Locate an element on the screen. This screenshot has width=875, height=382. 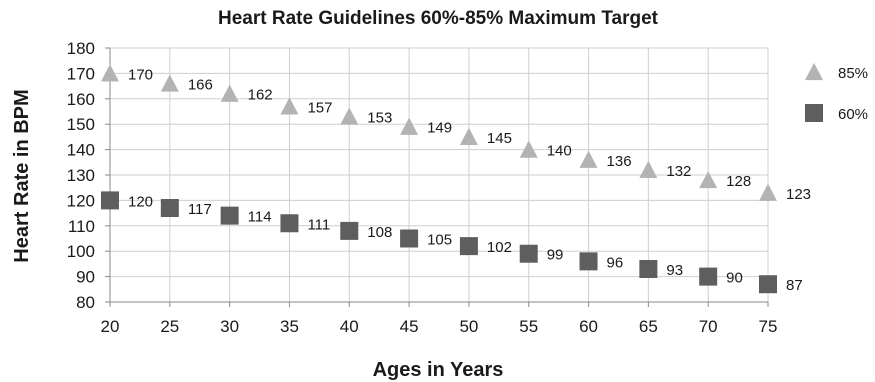
data-label: 162 is located at coordinates (260, 95).